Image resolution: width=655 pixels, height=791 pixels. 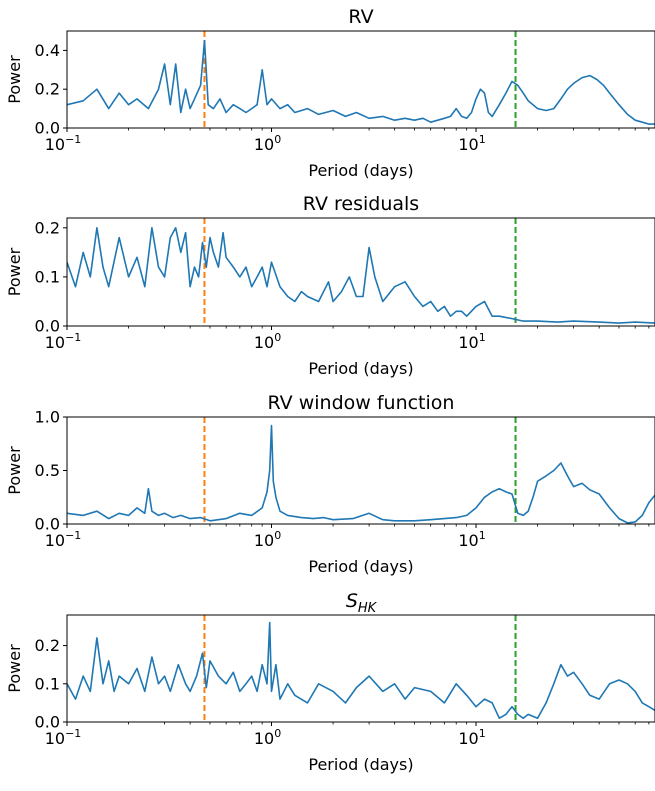 What do you see at coordinates (361, 204) in the screenshot?
I see `panel-title: RV residuals` at bounding box center [361, 204].